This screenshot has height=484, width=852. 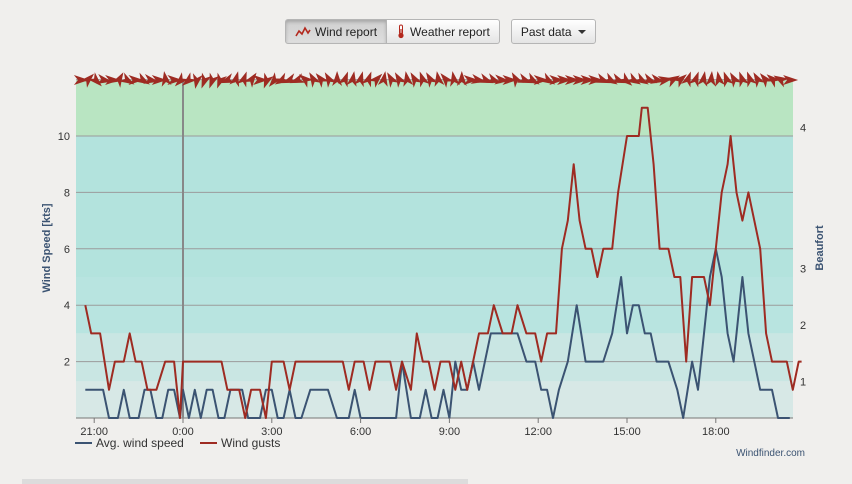 I want to click on credit-text: Windfinder.com, so click(x=770, y=453).